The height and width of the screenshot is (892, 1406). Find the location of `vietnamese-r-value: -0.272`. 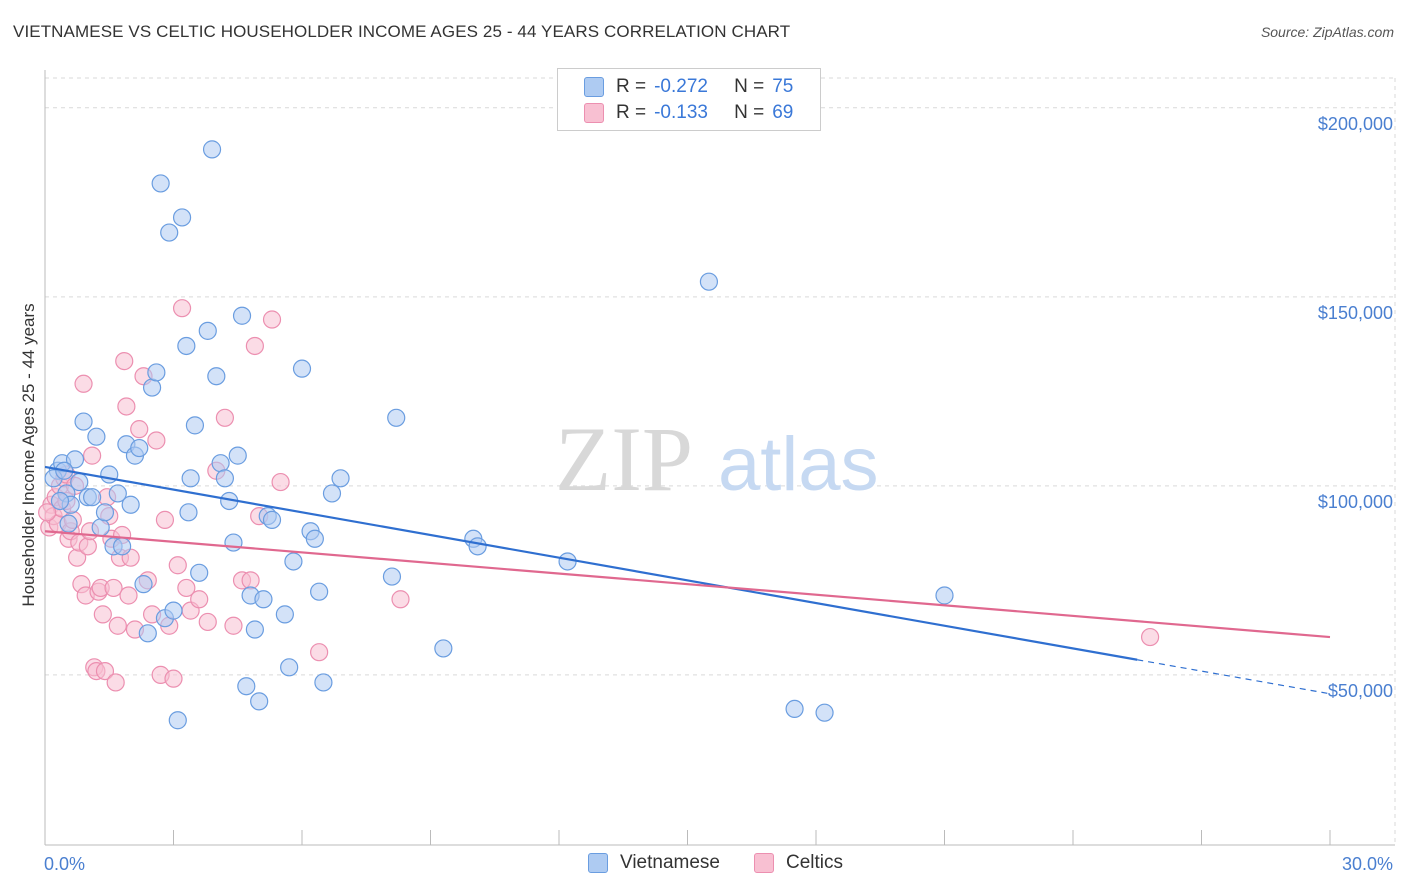

vietnamese-r-value: -0.272 is located at coordinates (681, 86).